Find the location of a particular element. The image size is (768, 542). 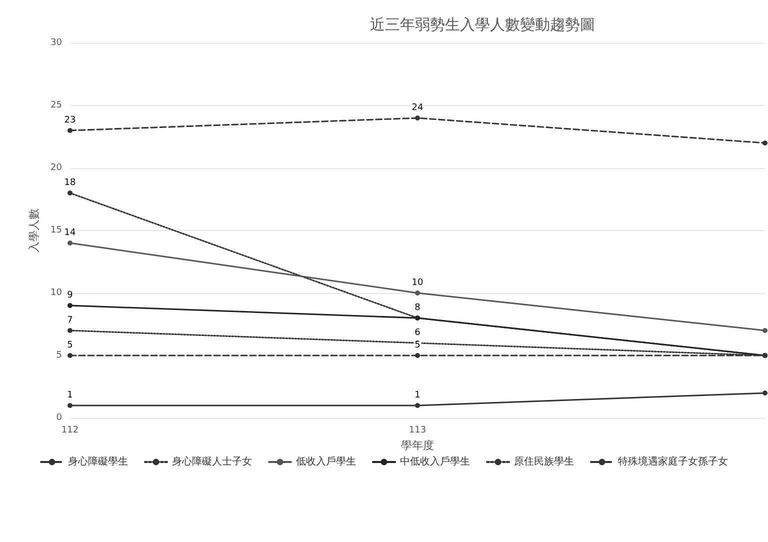

legend-label: 低收入戶學生 is located at coordinates (326, 462).